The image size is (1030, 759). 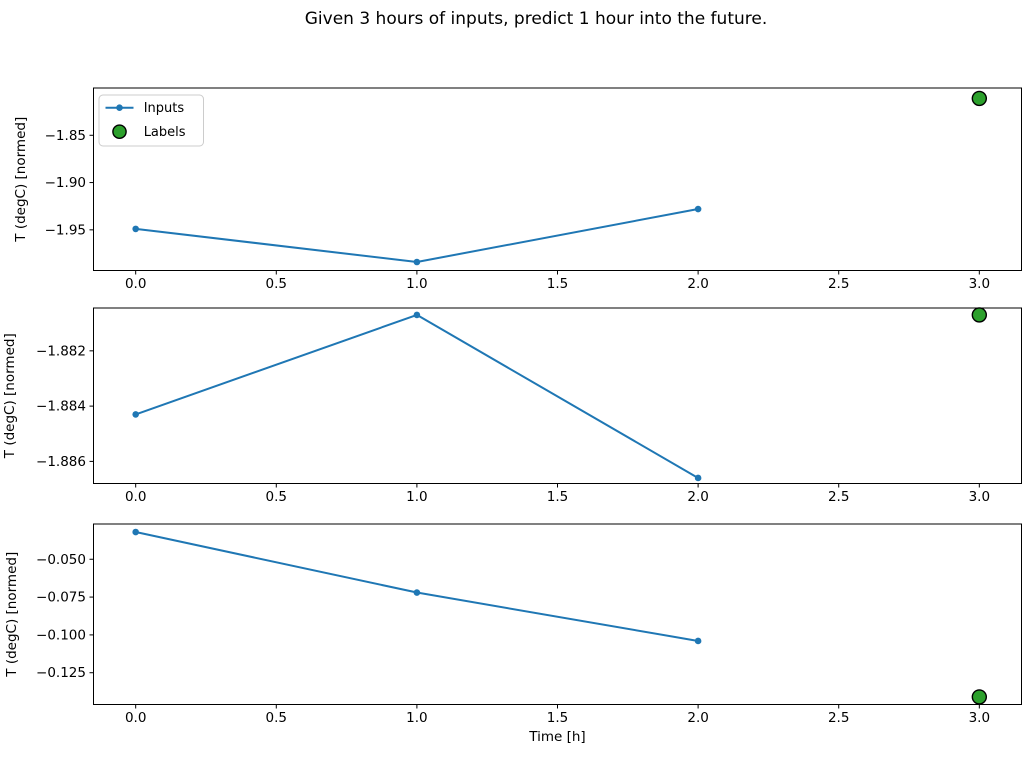 What do you see at coordinates (61, 407) in the screenshot?
I see `y-tick-label: −1.884` at bounding box center [61, 407].